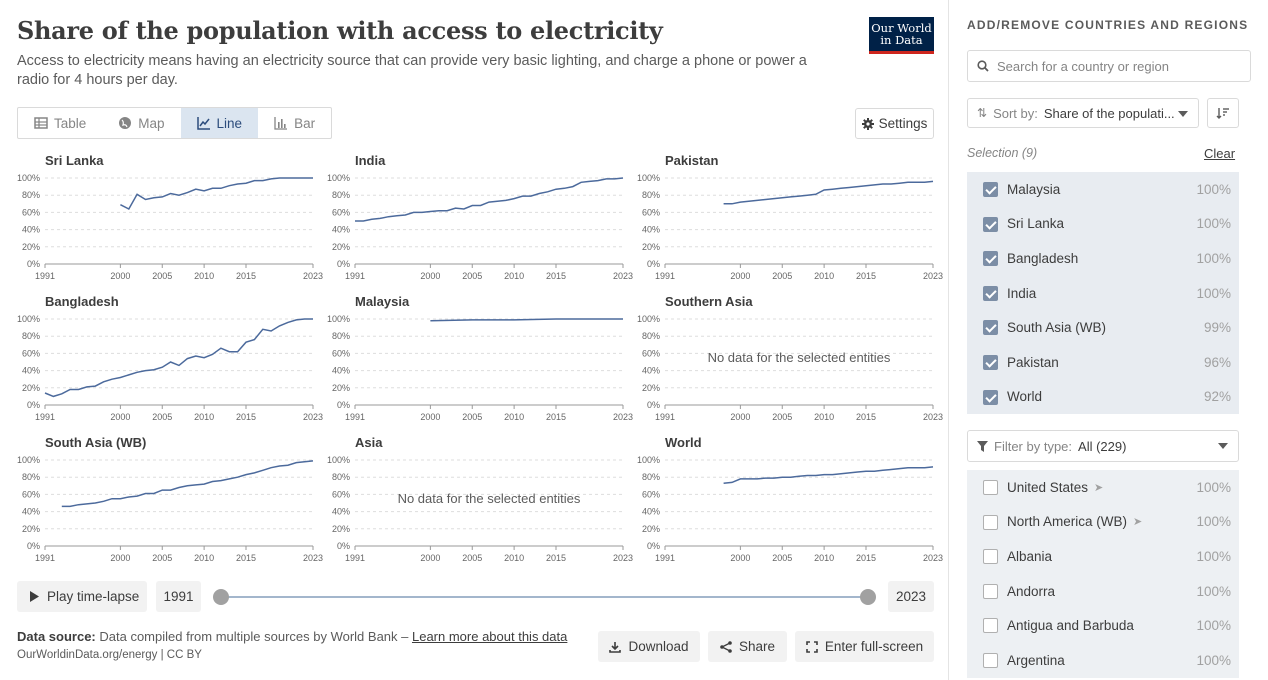  What do you see at coordinates (125, 123) in the screenshot?
I see `globe-icon` at bounding box center [125, 123].